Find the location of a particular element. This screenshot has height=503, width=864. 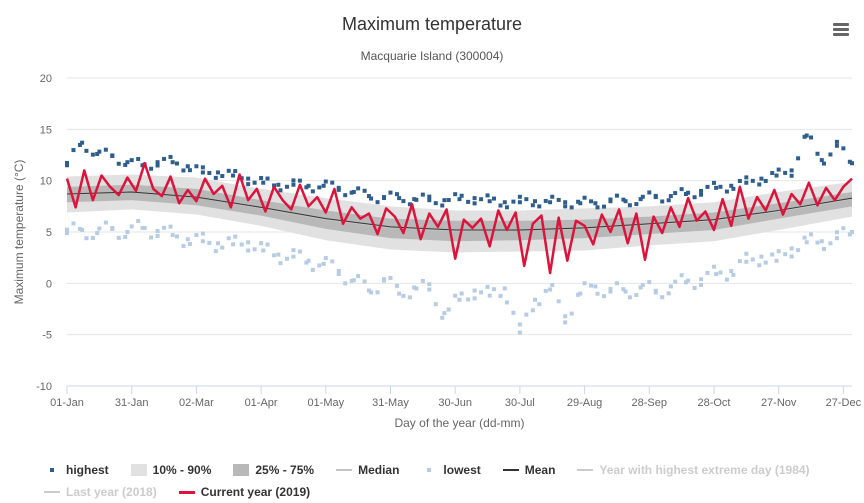

x-tick-label: 01-Apr is located at coordinates (261, 403).